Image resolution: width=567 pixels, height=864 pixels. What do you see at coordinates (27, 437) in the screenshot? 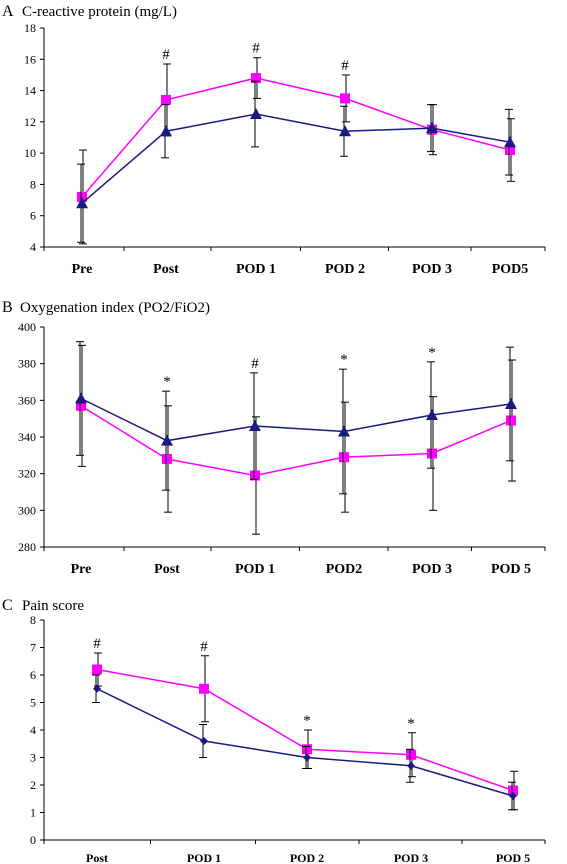
I see `y-tick-label: 340` at bounding box center [27, 437].